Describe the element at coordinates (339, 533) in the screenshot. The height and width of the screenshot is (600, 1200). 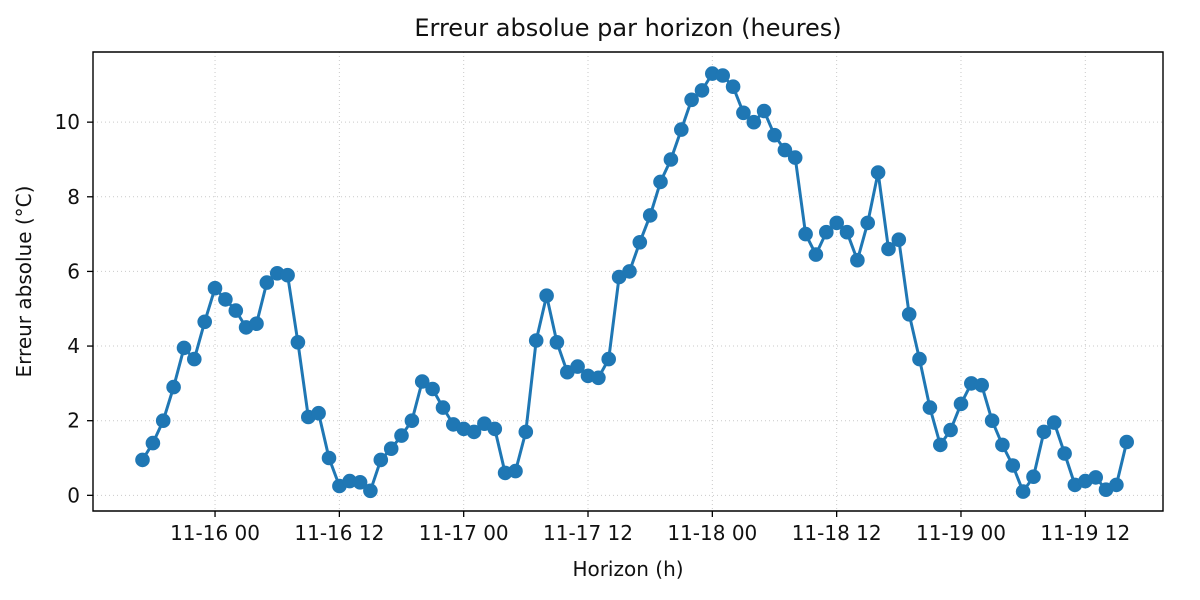
I see `x-tick-label: 11-16 12` at that location.